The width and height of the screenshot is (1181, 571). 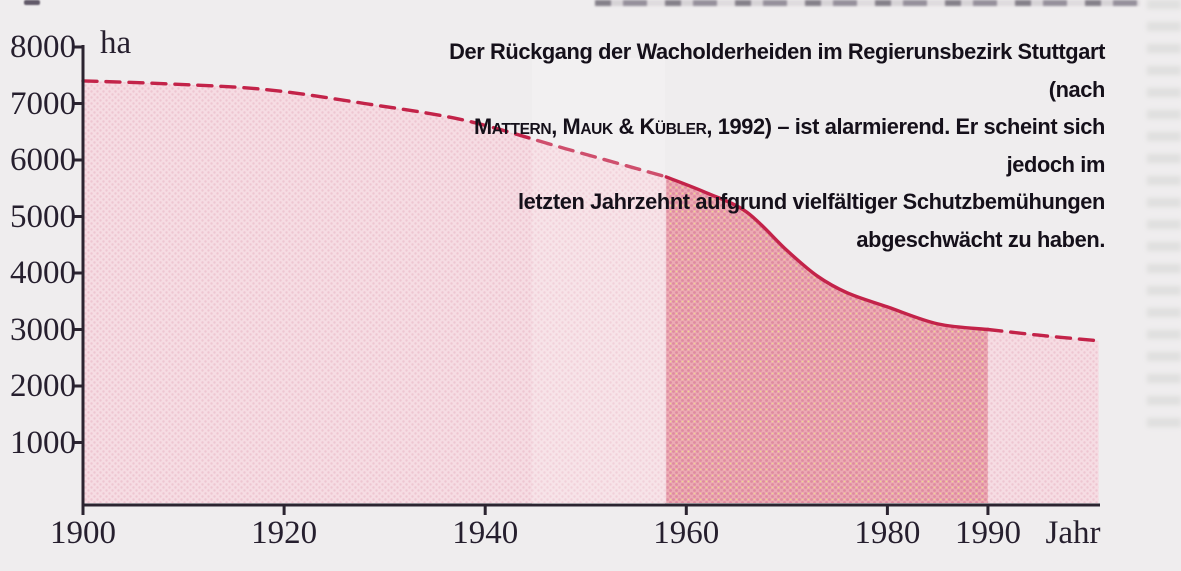 What do you see at coordinates (43, 273) in the screenshot?
I see `y-tick-label-4000: 4000` at bounding box center [43, 273].